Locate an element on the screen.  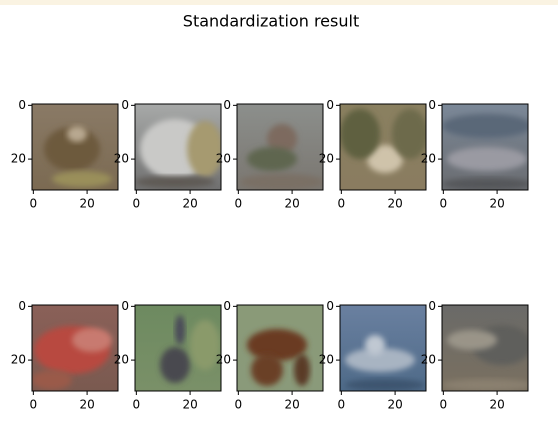
figure-title: Standardization result is located at coordinates (271, 21).